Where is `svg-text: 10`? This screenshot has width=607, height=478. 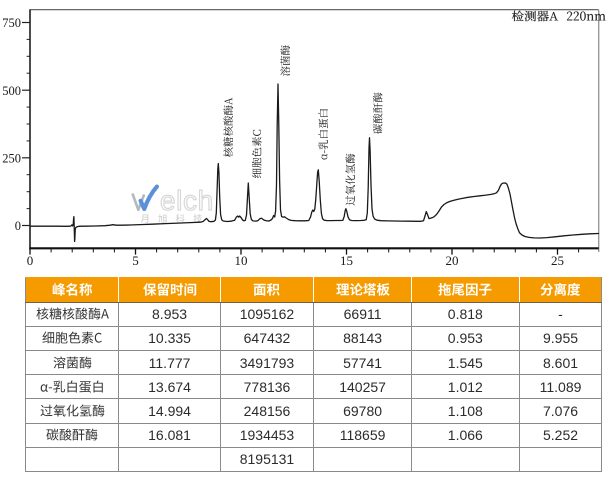
svg-text: 10 is located at coordinates (241, 260).